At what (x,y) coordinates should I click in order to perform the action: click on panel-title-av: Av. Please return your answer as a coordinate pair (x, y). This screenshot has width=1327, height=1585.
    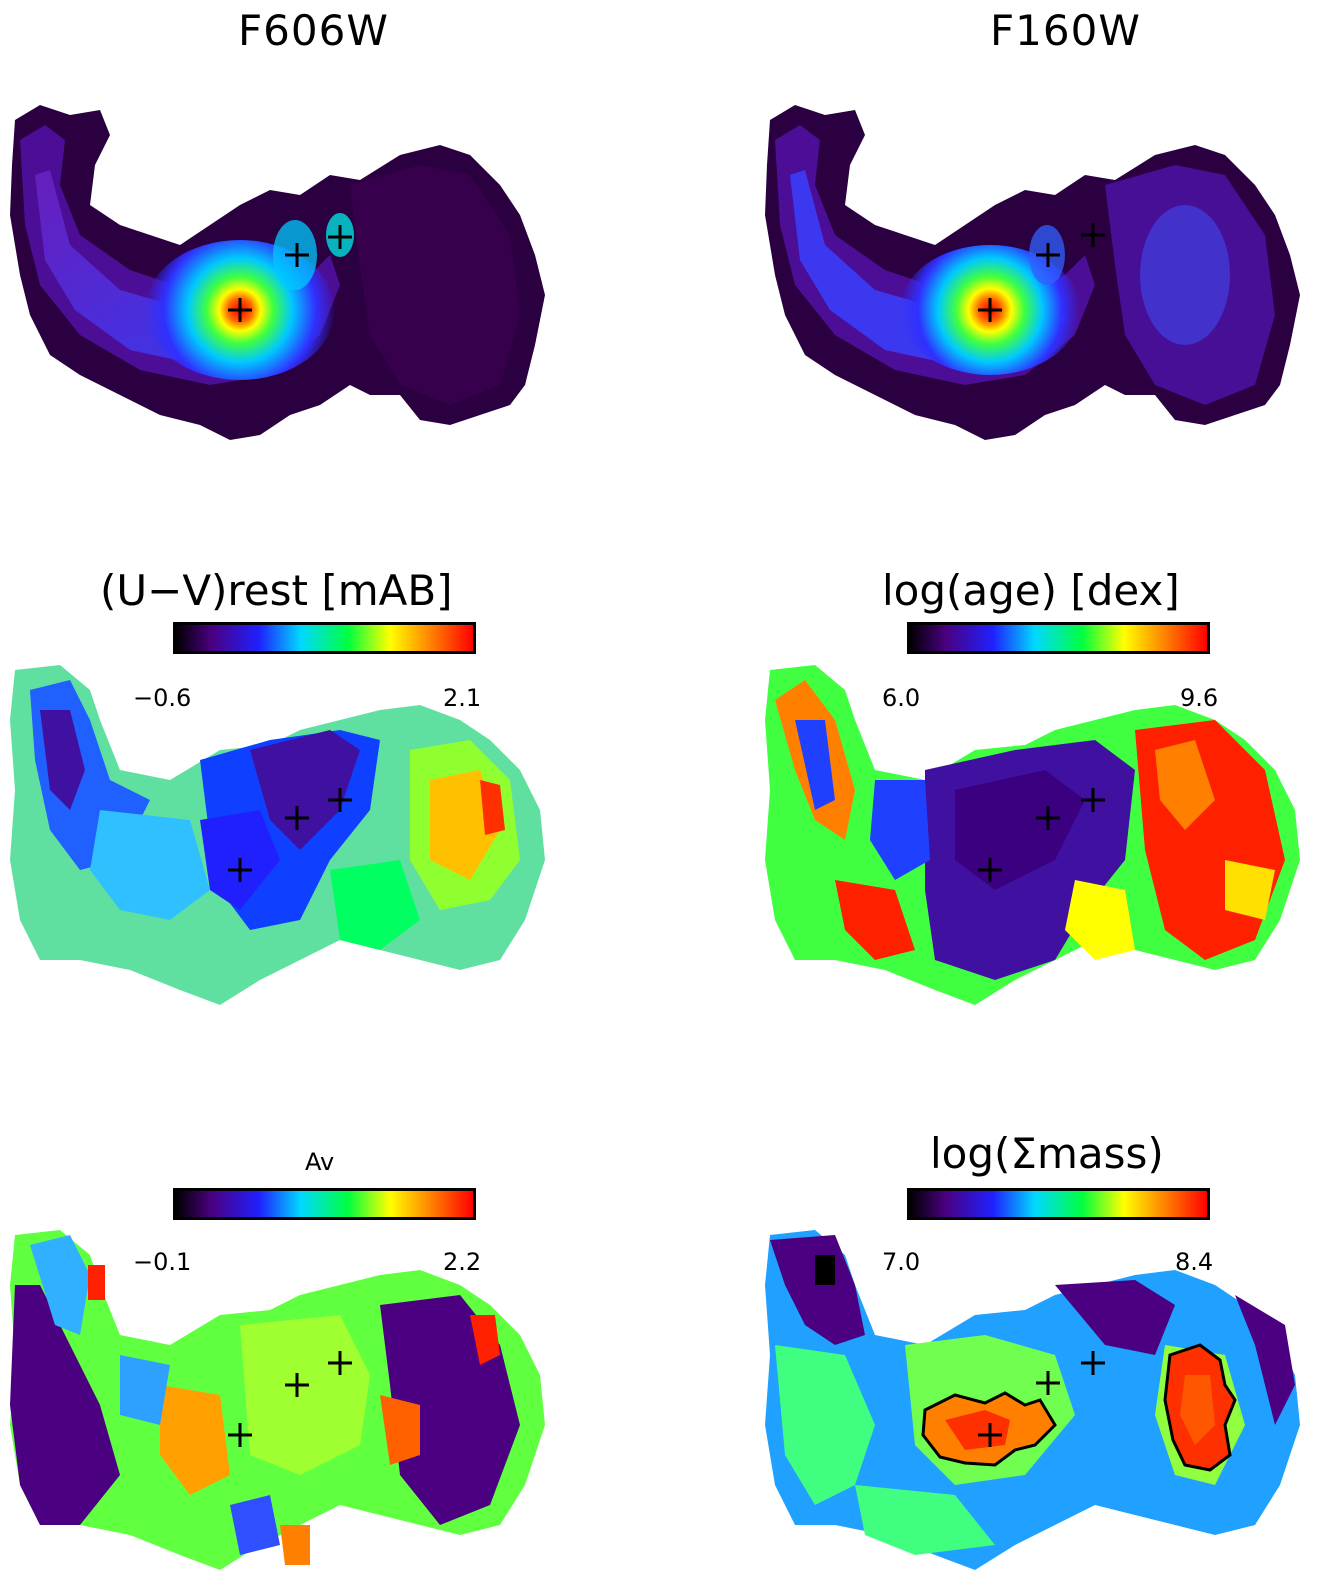
    Looking at the image, I should click on (320, 1162).